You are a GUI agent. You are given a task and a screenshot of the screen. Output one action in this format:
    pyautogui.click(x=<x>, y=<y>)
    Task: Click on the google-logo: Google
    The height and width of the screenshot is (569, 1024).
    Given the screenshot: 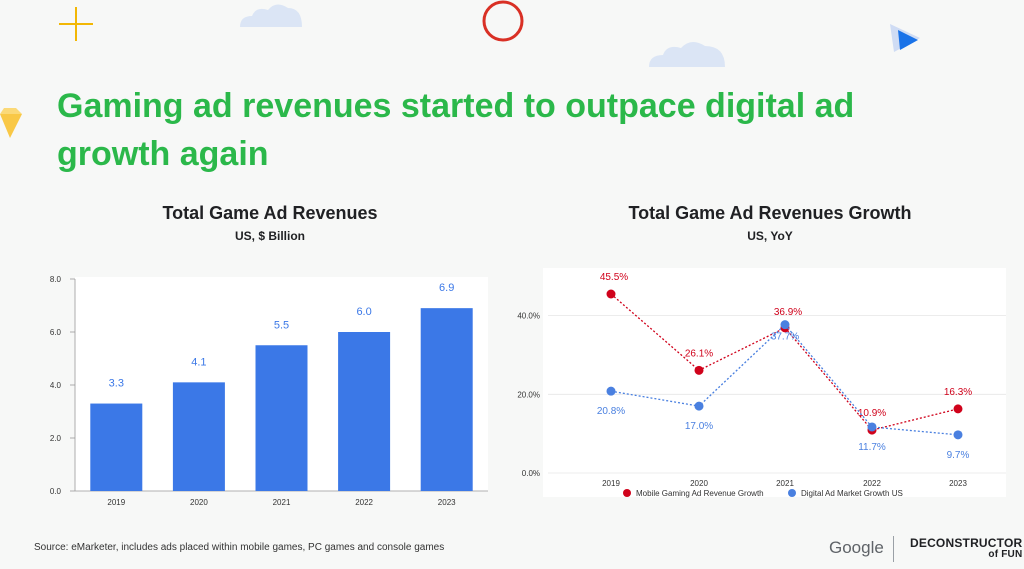 What is the action you would take?
    pyautogui.click(x=856, y=547)
    